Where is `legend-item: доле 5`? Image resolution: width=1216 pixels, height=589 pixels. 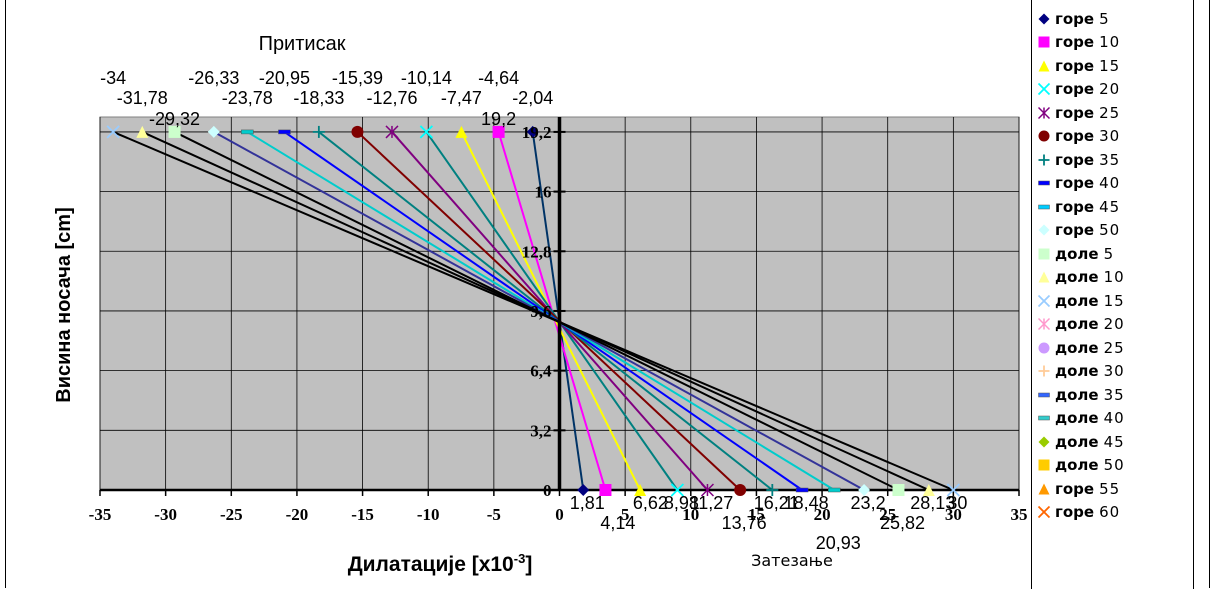
legend-item: доле 5 is located at coordinates (1112, 254).